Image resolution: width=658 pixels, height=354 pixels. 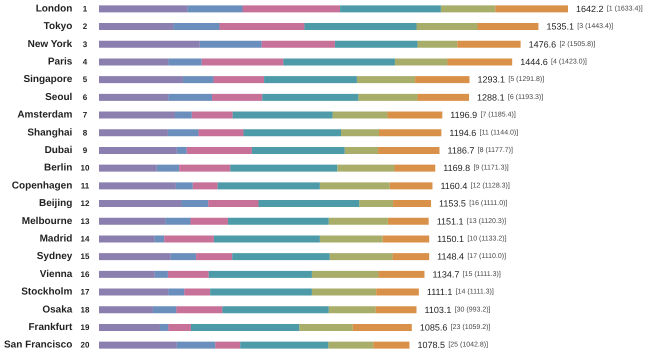 I want to click on text: 11, so click(x=85, y=185).